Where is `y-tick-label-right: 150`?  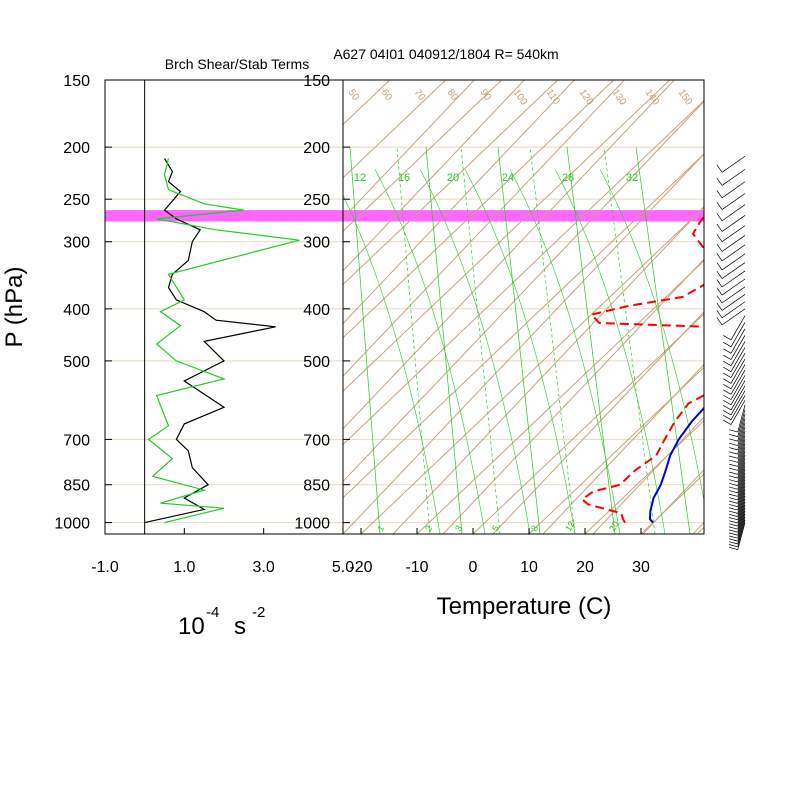 y-tick-label-right: 150 is located at coordinates (316, 81).